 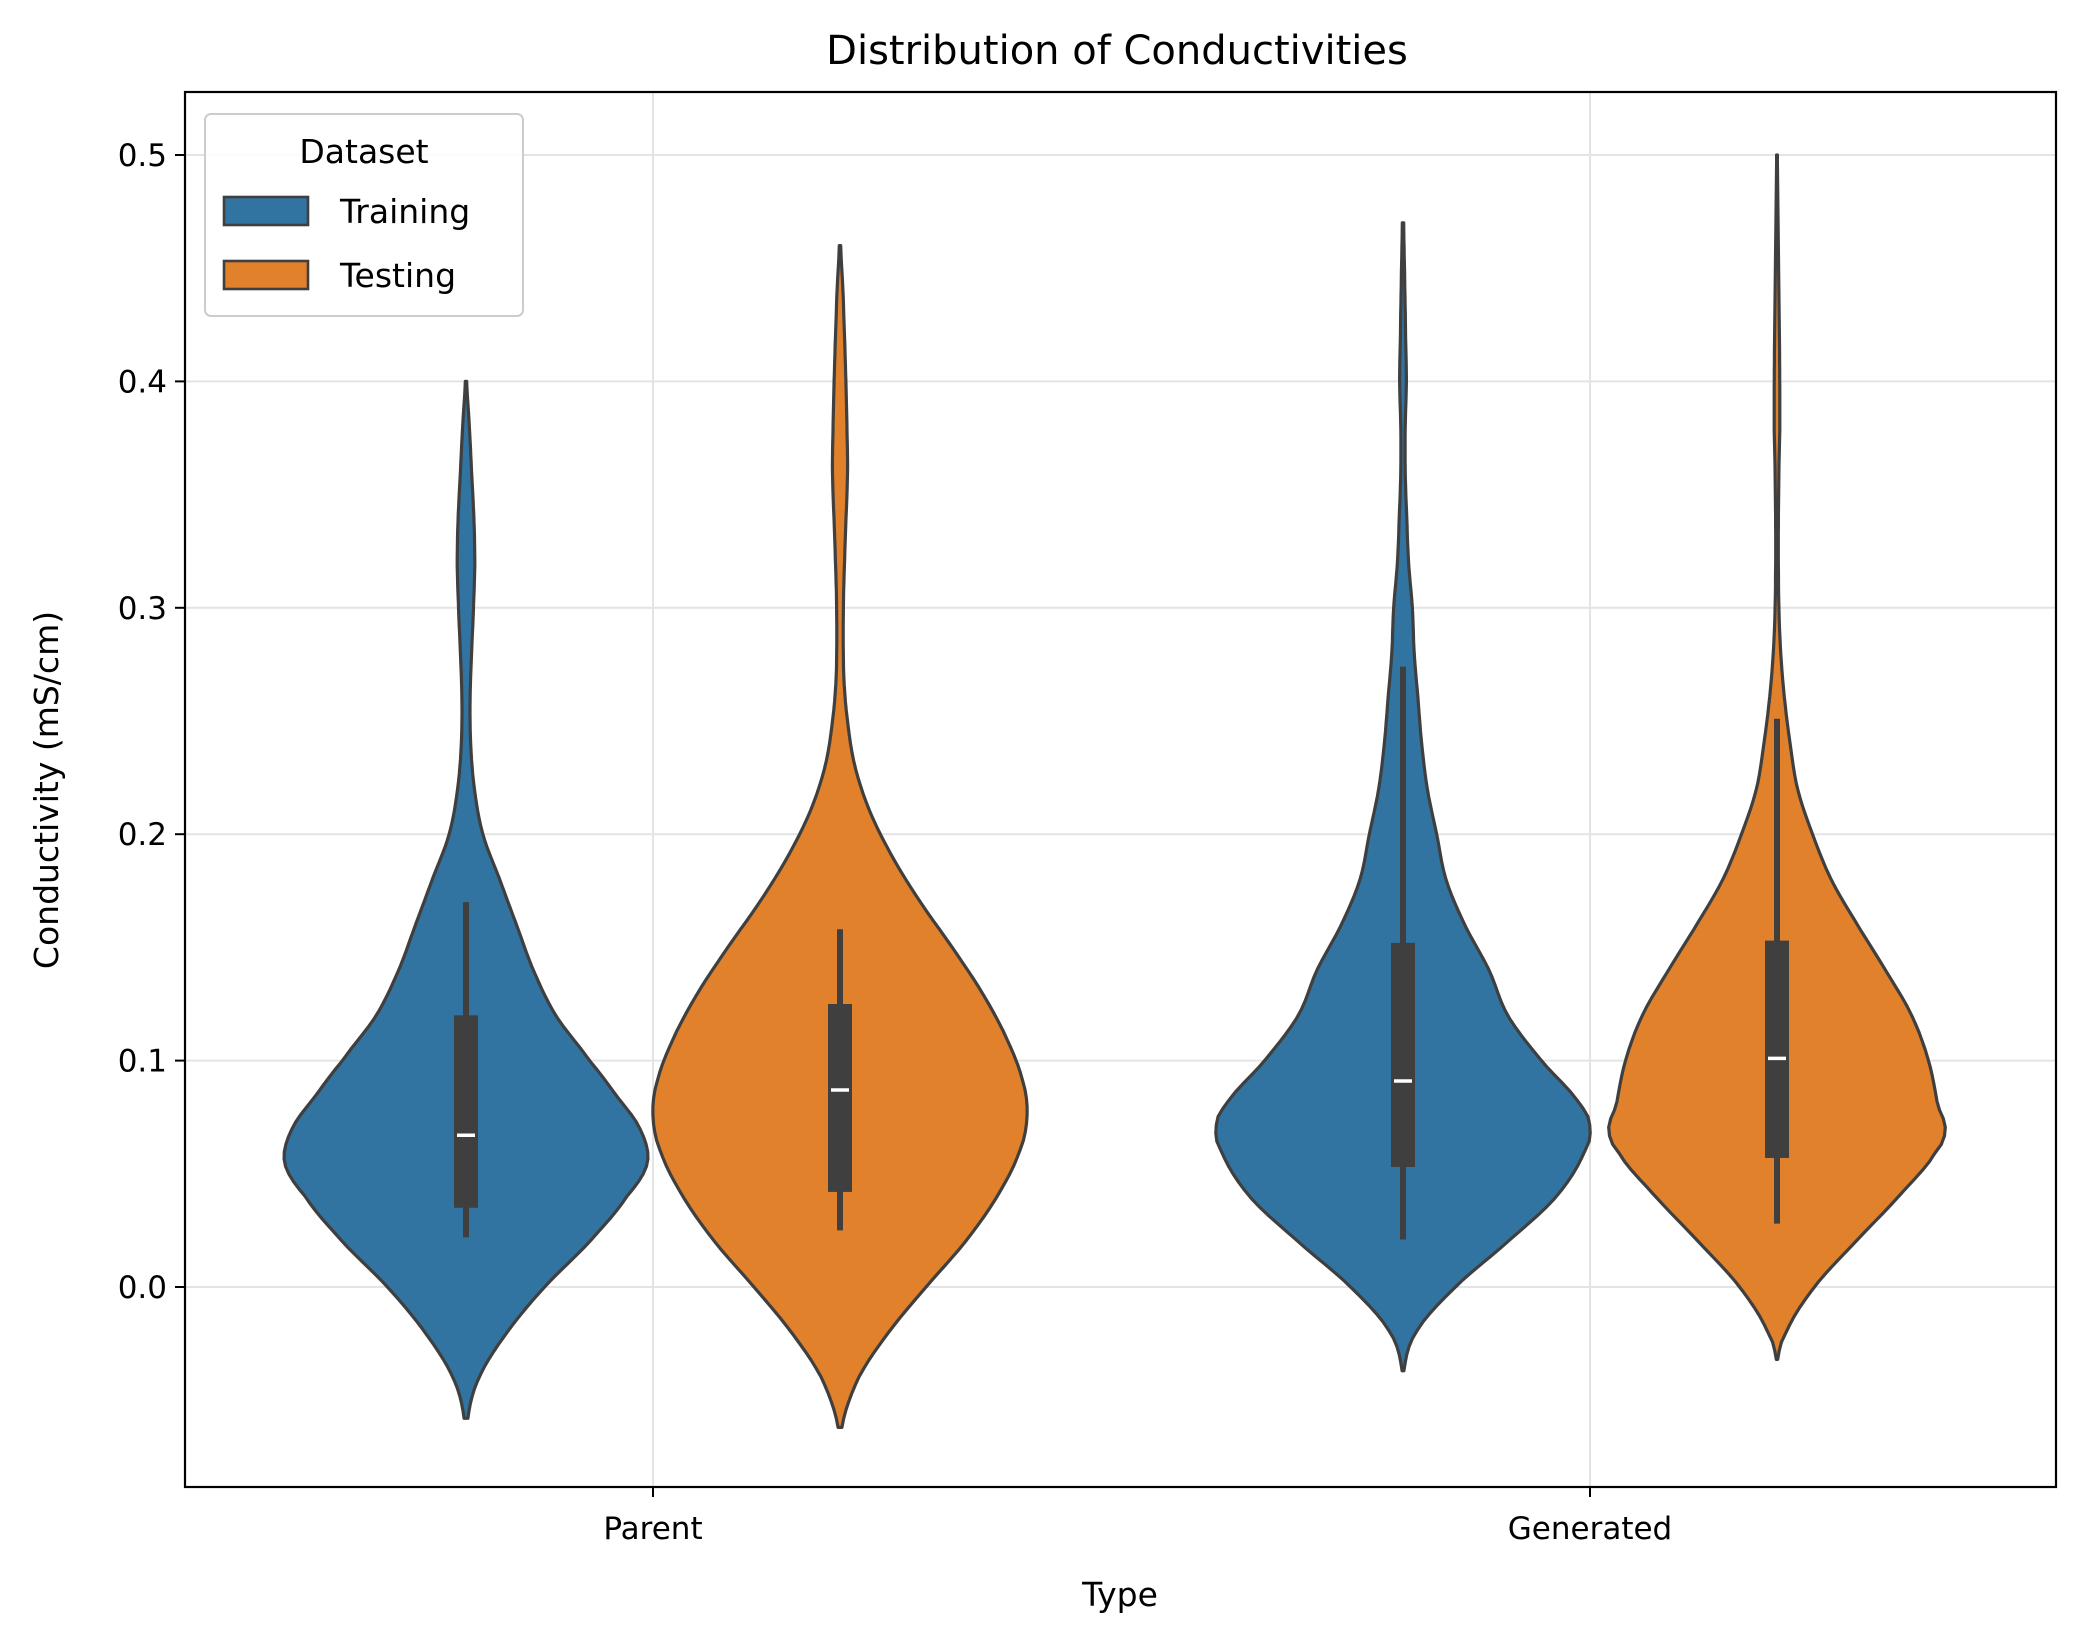 What do you see at coordinates (266, 211) in the screenshot?
I see `legend-swatch-training` at bounding box center [266, 211].